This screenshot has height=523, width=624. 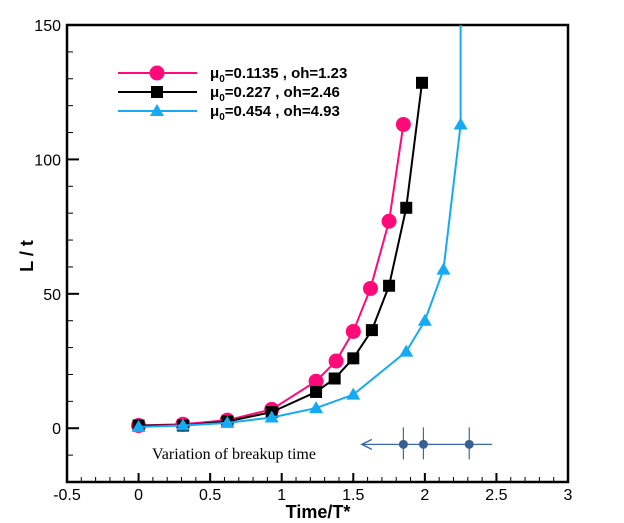 What do you see at coordinates (366, 444) in the screenshot?
I see `arrow-head-icon` at bounding box center [366, 444].